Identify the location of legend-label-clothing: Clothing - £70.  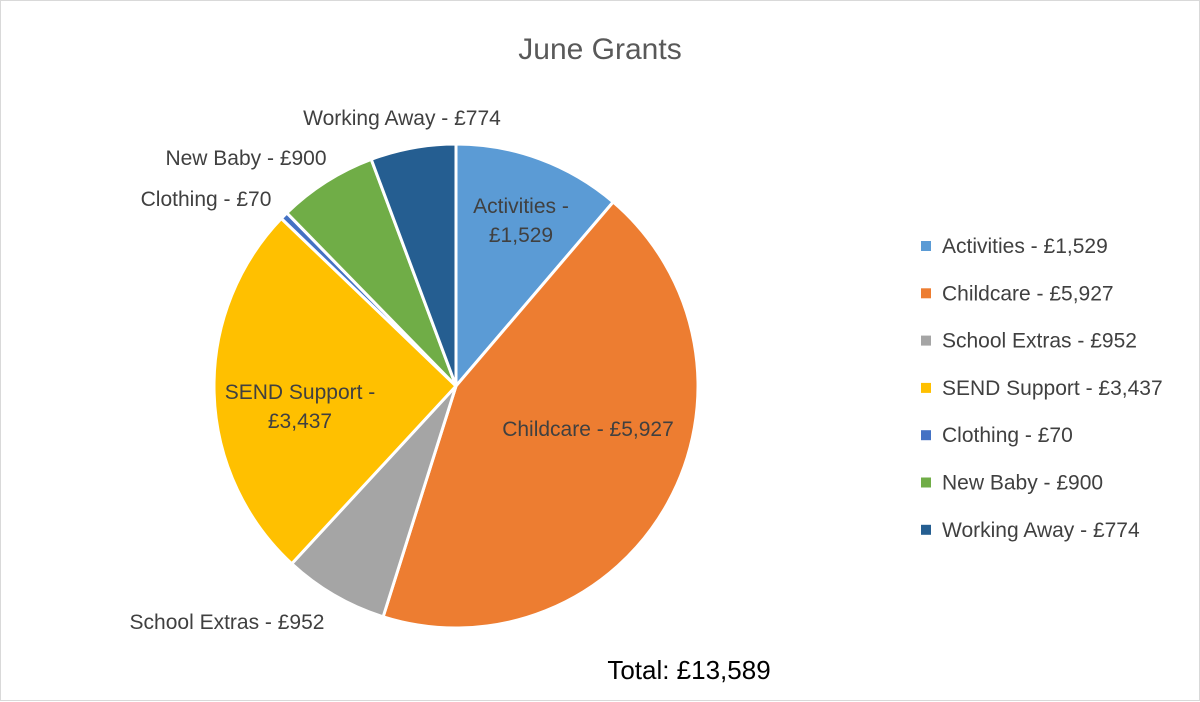
(1007, 435).